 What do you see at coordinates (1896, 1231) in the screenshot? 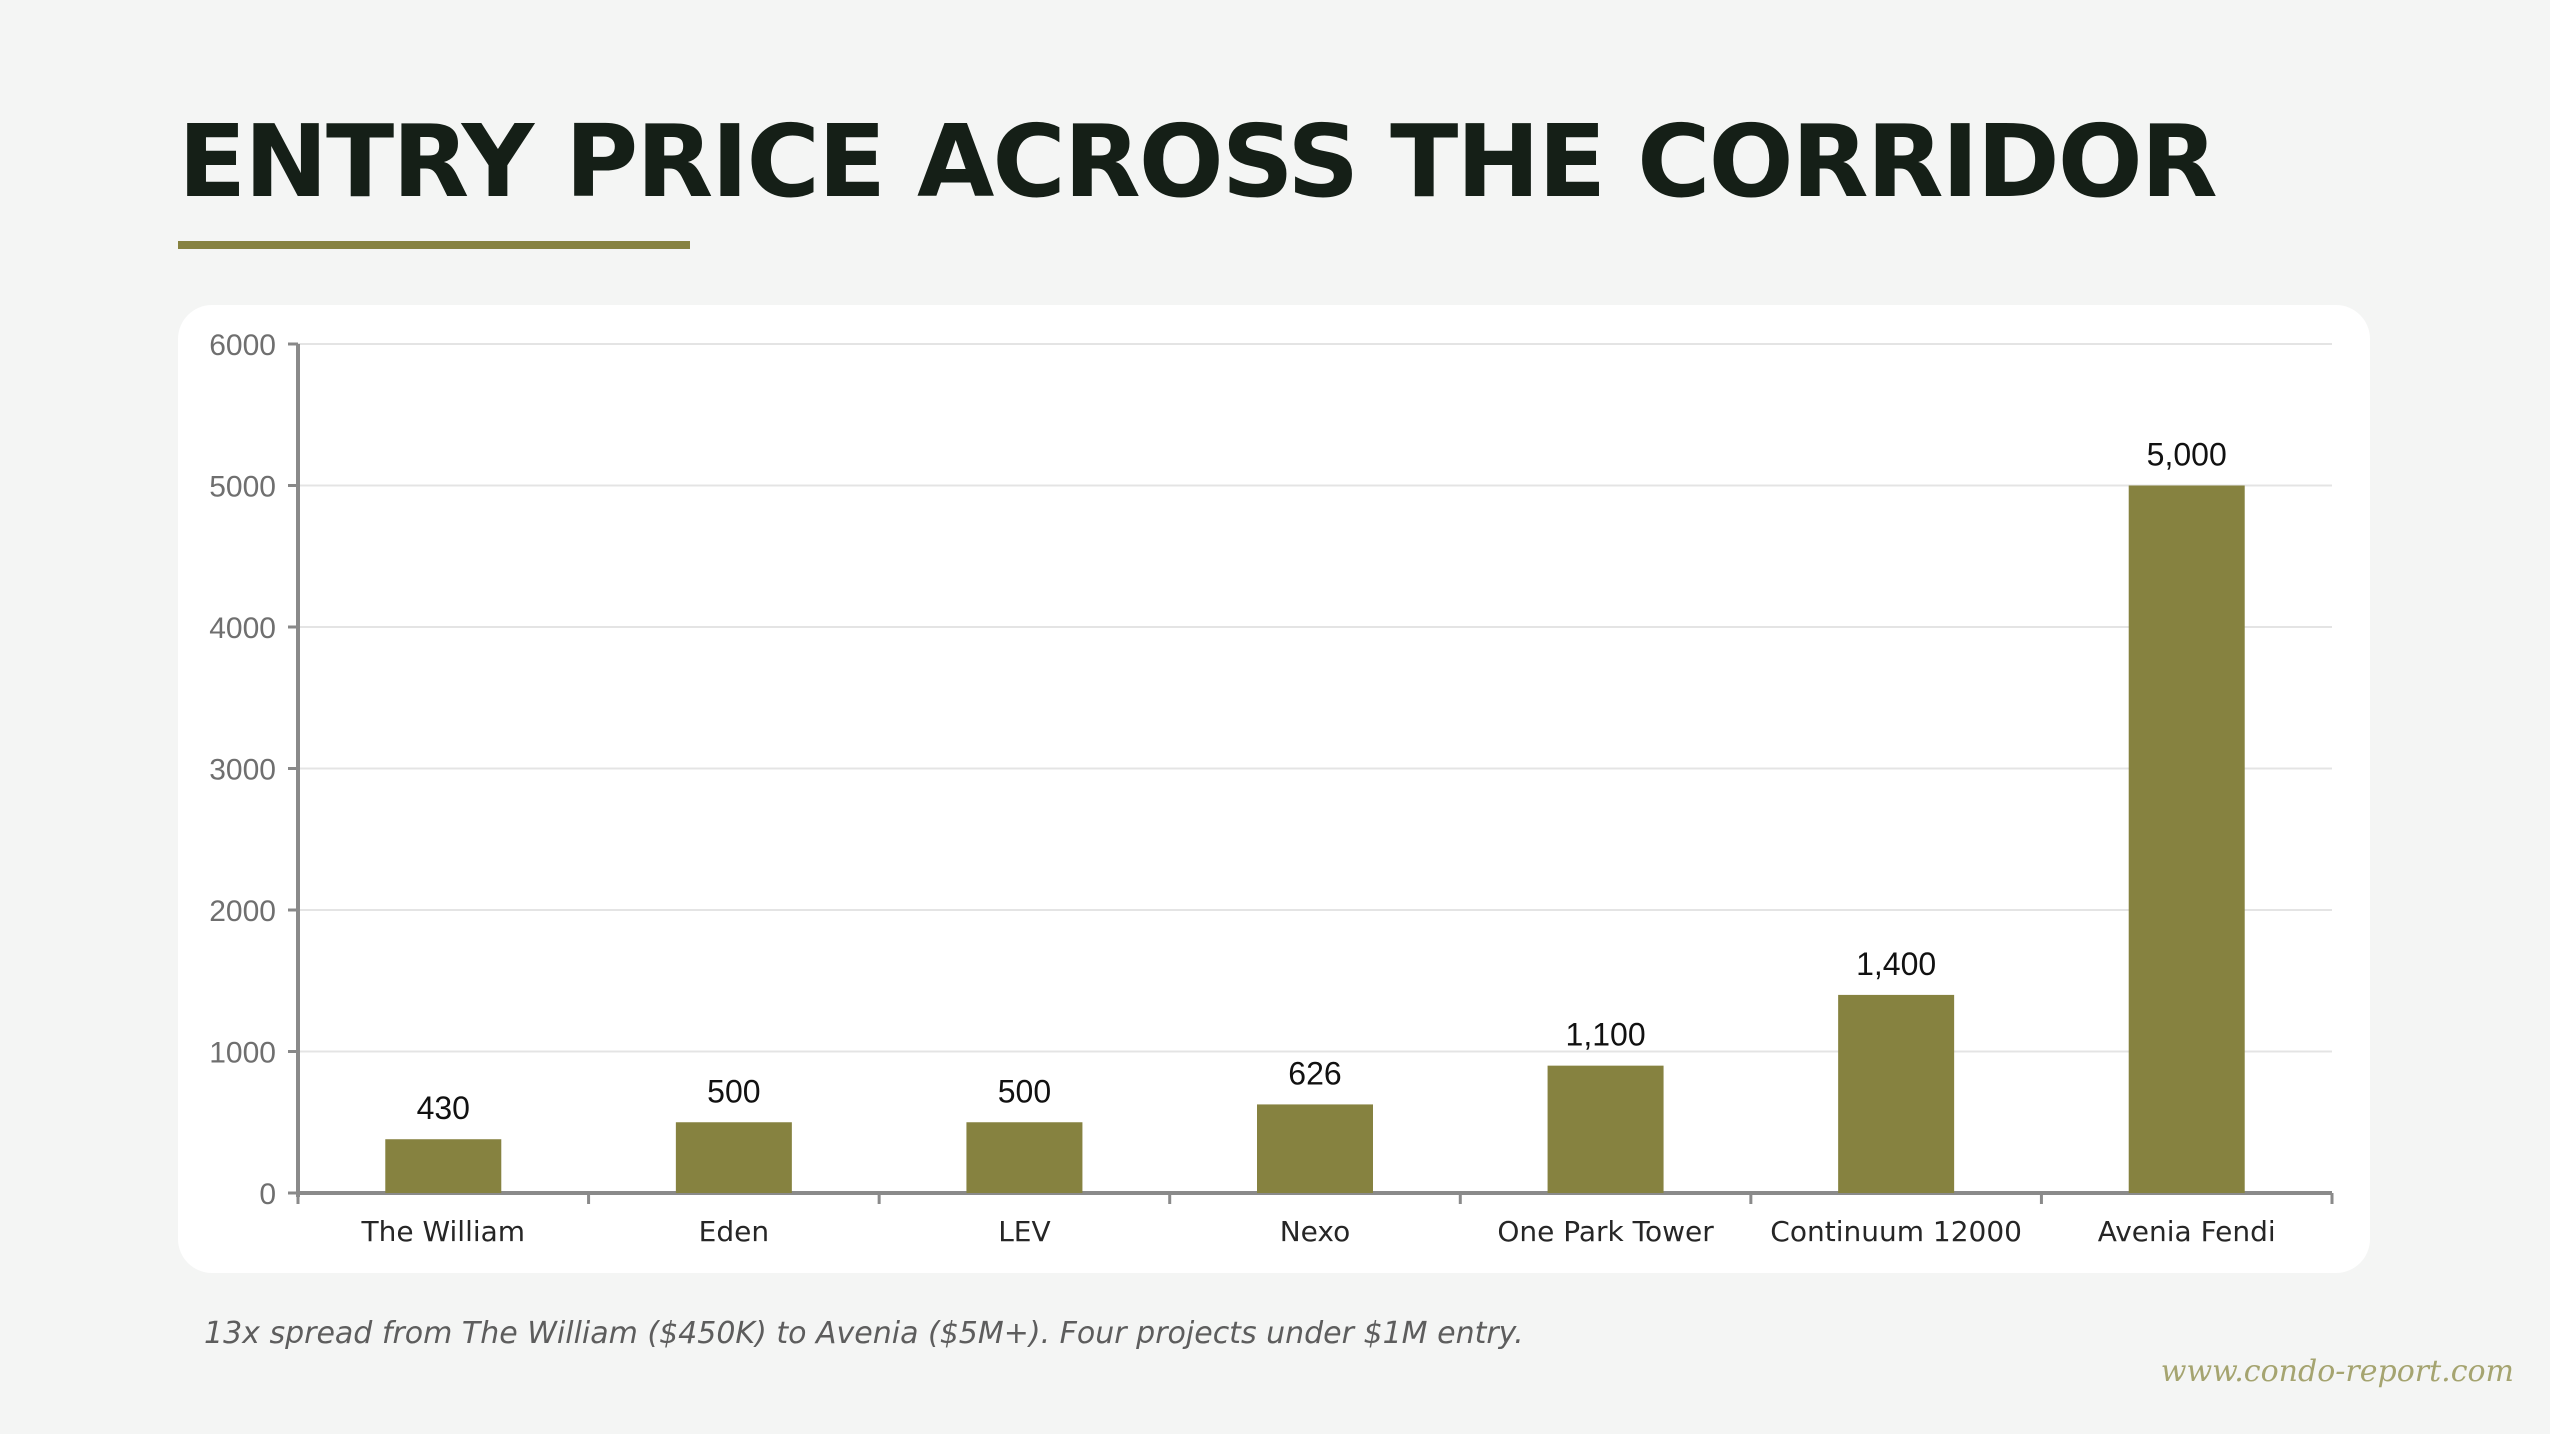
I see `x-tick-label: Continuum 12000` at bounding box center [1896, 1231].